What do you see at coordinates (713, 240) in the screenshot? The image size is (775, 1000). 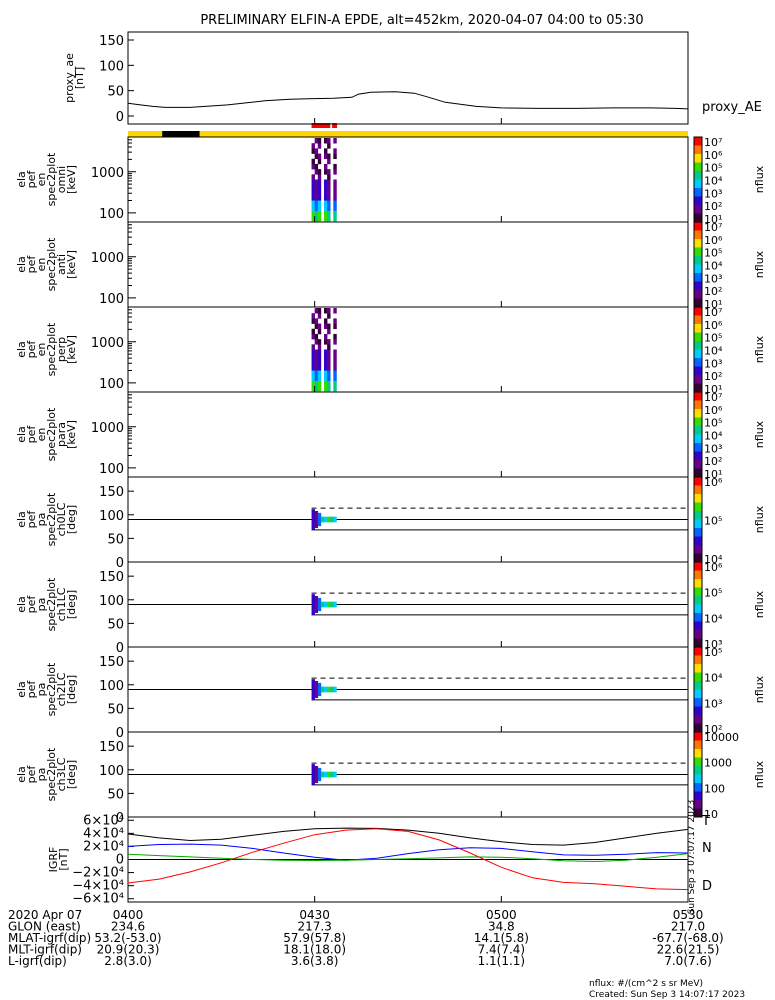 I see `colorbar-tick-label: 10⁶` at bounding box center [713, 240].